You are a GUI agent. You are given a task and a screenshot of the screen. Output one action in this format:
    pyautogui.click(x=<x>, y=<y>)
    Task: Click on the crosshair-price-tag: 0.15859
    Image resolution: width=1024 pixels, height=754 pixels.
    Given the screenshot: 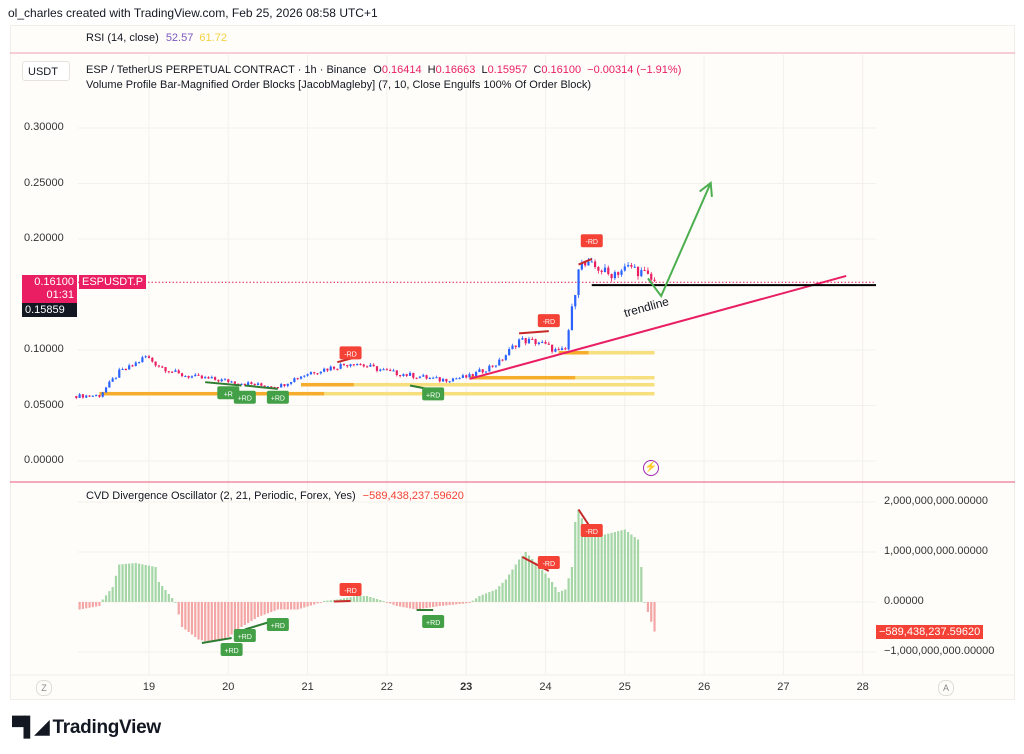 What is the action you would take?
    pyautogui.click(x=49, y=310)
    